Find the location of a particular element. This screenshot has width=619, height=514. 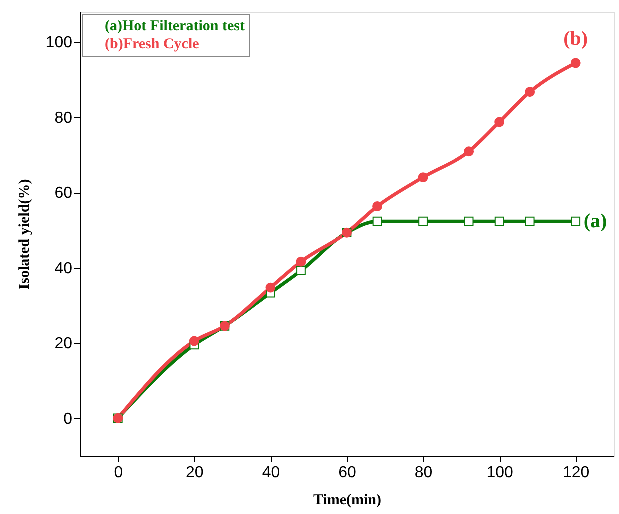

x-tick-label: 120 is located at coordinates (576, 473).